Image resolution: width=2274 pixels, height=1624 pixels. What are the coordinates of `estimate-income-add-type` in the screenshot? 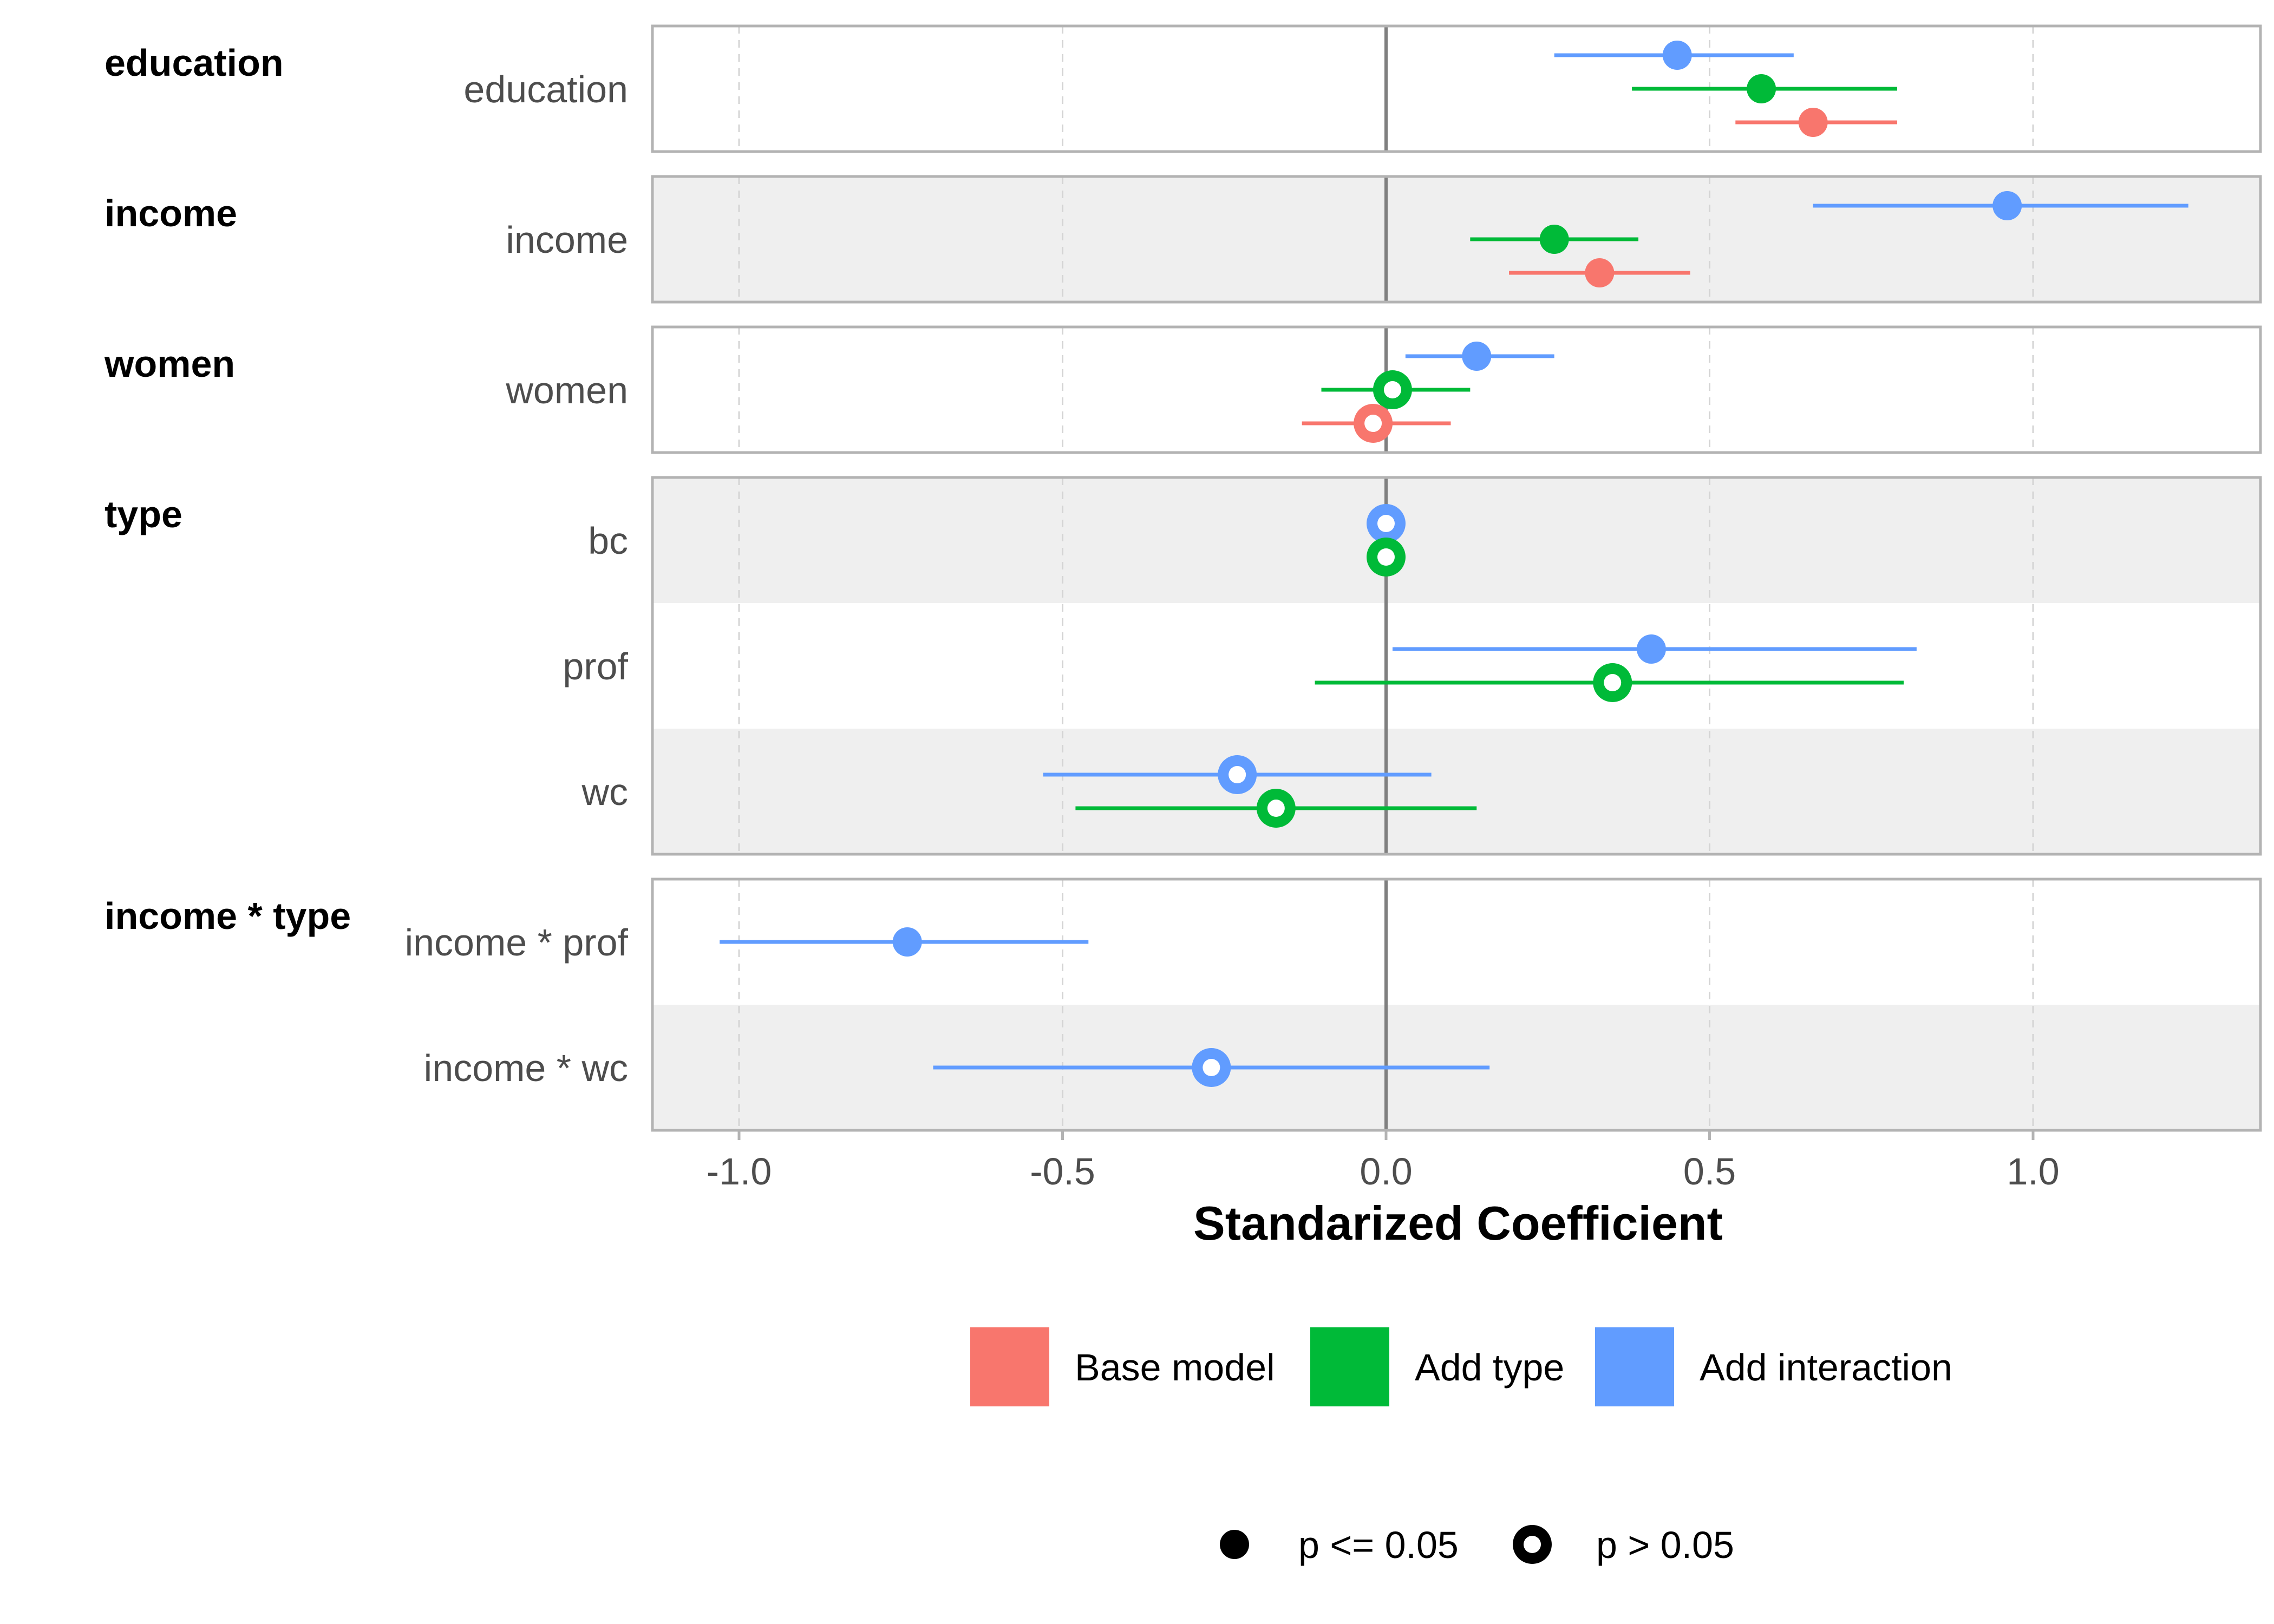 It's located at (1555, 239).